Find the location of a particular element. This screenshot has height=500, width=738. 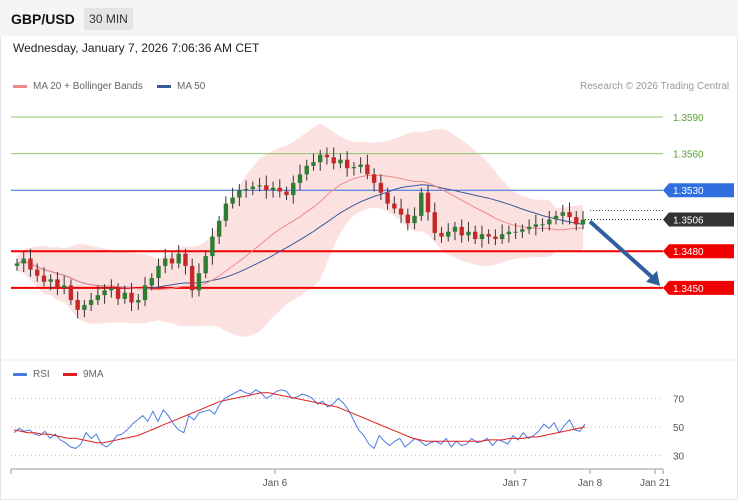

forecast-arrow-head is located at coordinates (653, 278).